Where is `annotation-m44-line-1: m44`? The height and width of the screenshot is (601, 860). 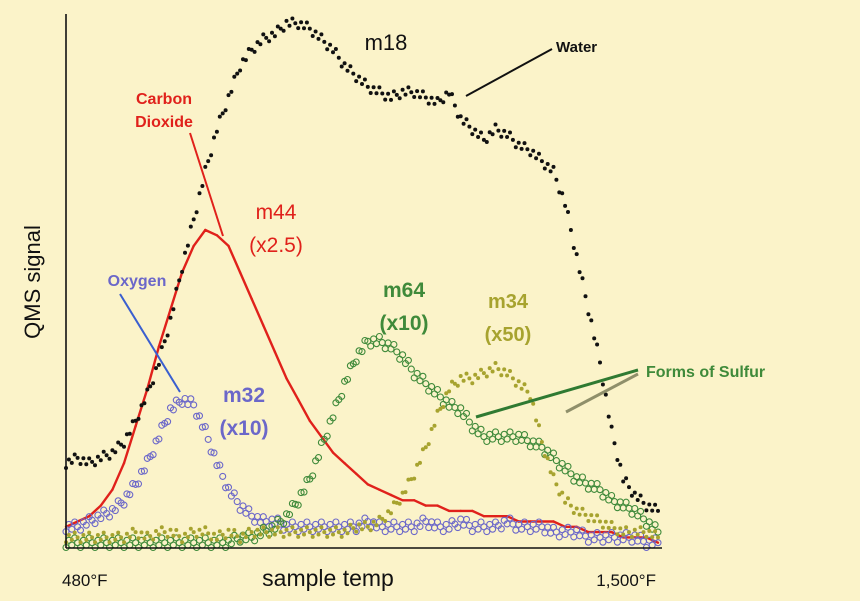 annotation-m44-line-1: m44 is located at coordinates (276, 212).